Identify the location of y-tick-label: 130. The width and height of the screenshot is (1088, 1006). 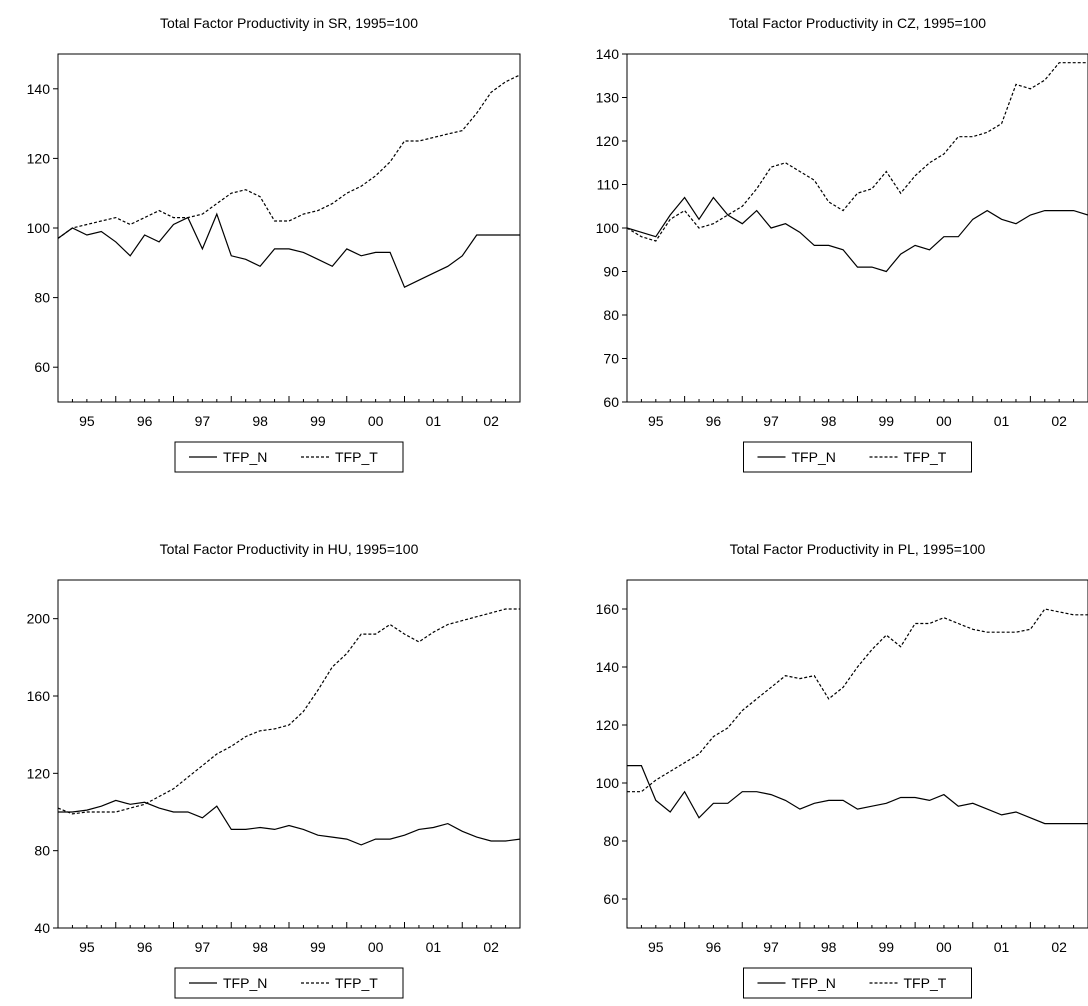
(608, 98).